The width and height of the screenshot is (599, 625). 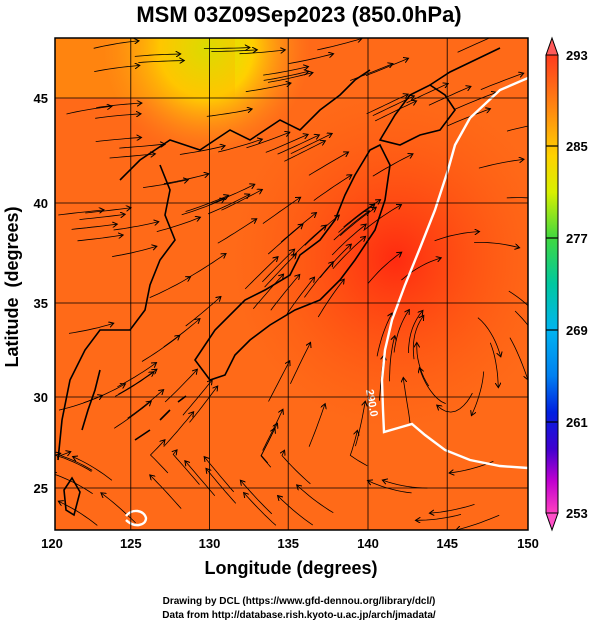 What do you see at coordinates (91, 400) in the screenshot?
I see `coast-taiwan-strait` at bounding box center [91, 400].